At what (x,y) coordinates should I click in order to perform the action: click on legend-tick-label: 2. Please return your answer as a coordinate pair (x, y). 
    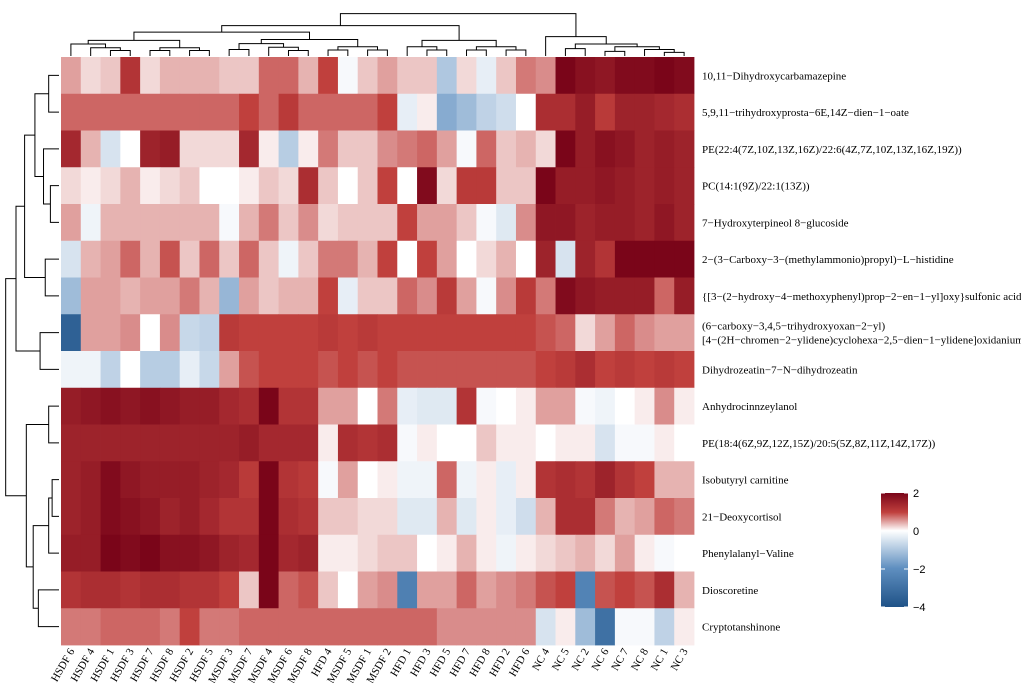
    Looking at the image, I should click on (916, 494).